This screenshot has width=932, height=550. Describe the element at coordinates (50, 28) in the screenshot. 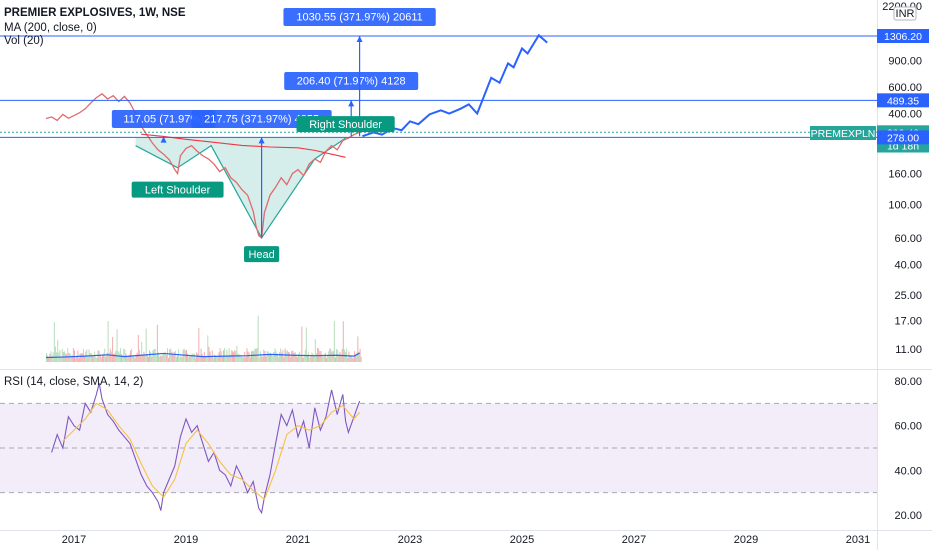

I see `ma-legend: MA (200, close, 0)` at that location.